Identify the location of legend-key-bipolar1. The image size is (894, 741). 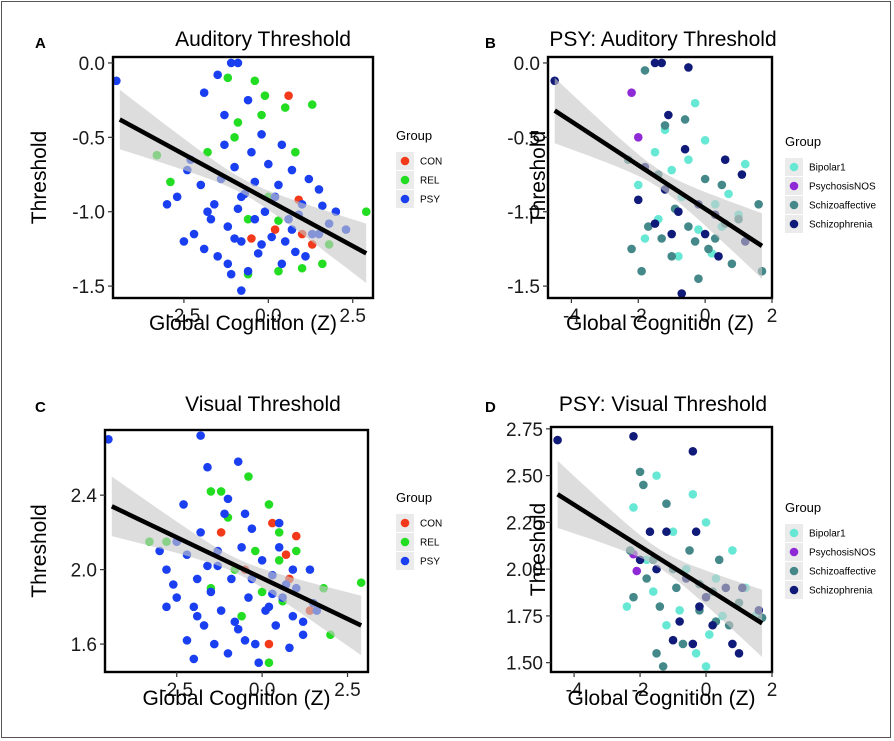
(794, 533).